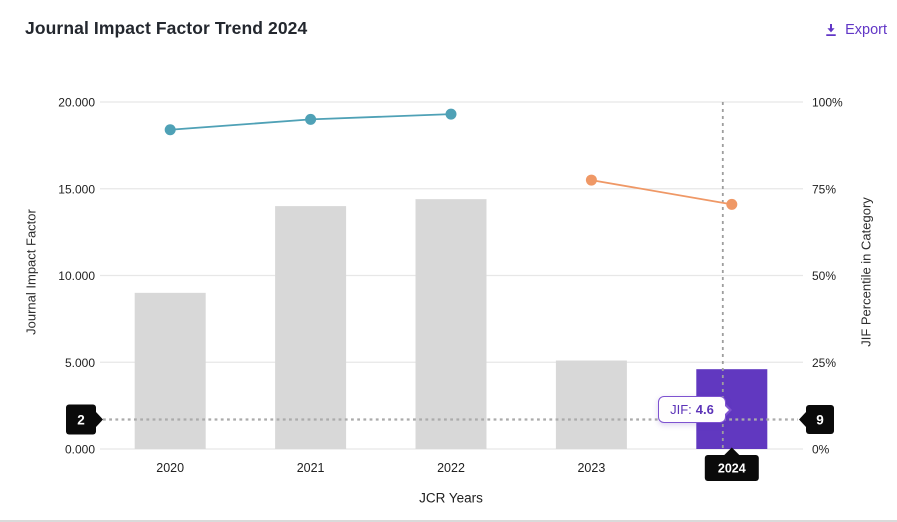 The image size is (897, 522). I want to click on right-marker-badge, so click(820, 420).